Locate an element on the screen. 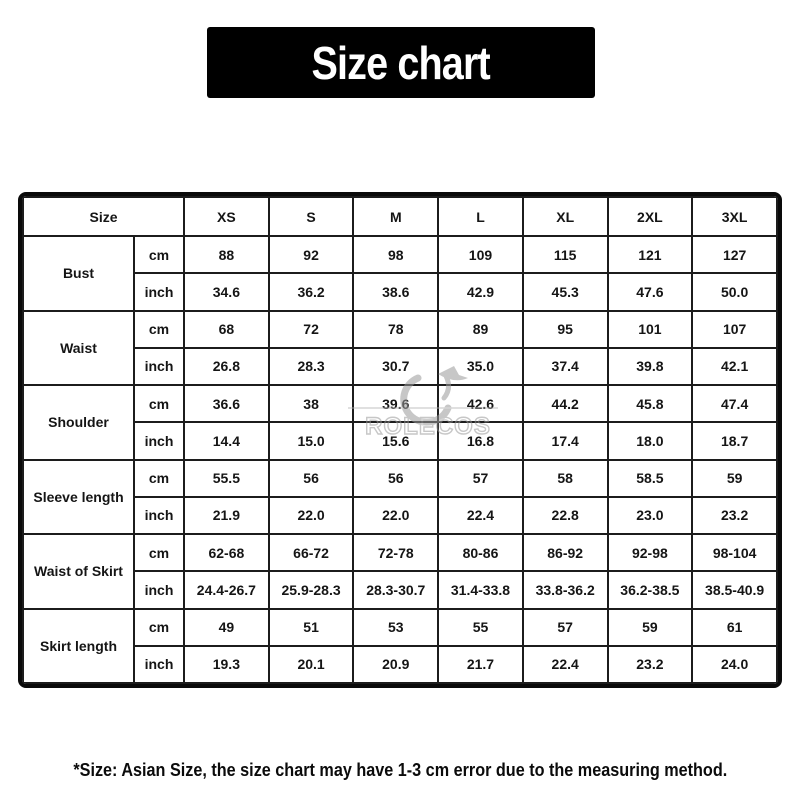  value-cell: 18.7 is located at coordinates (734, 441).